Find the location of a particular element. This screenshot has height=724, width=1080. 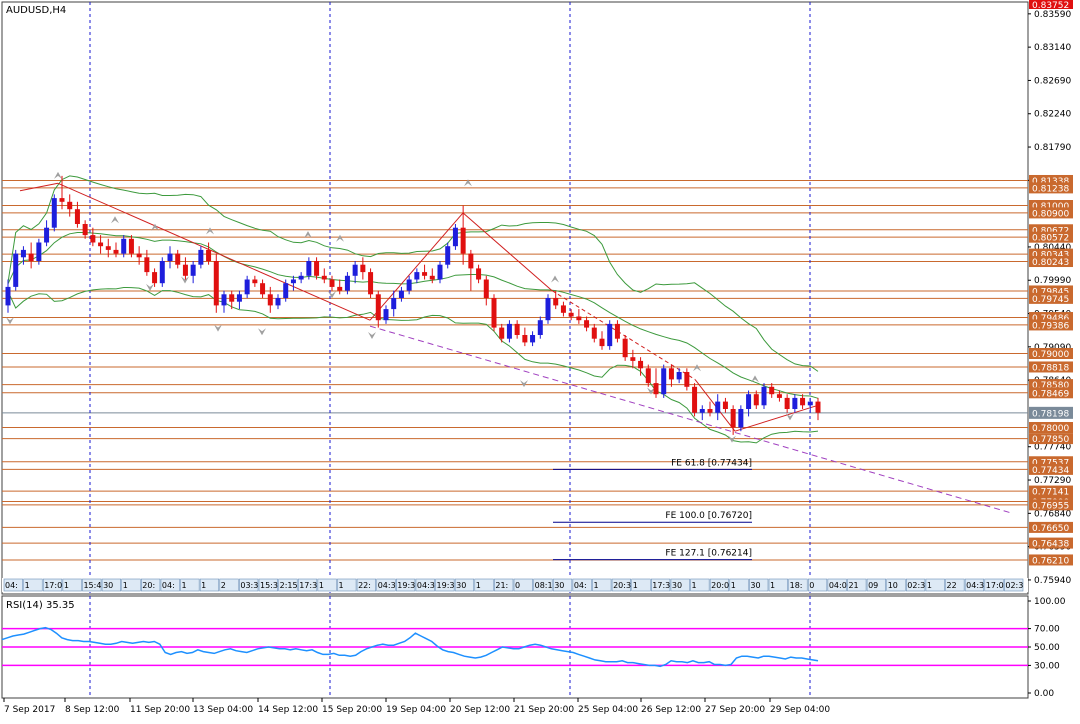

date-label: 8 Sep 12:00 is located at coordinates (92, 710).